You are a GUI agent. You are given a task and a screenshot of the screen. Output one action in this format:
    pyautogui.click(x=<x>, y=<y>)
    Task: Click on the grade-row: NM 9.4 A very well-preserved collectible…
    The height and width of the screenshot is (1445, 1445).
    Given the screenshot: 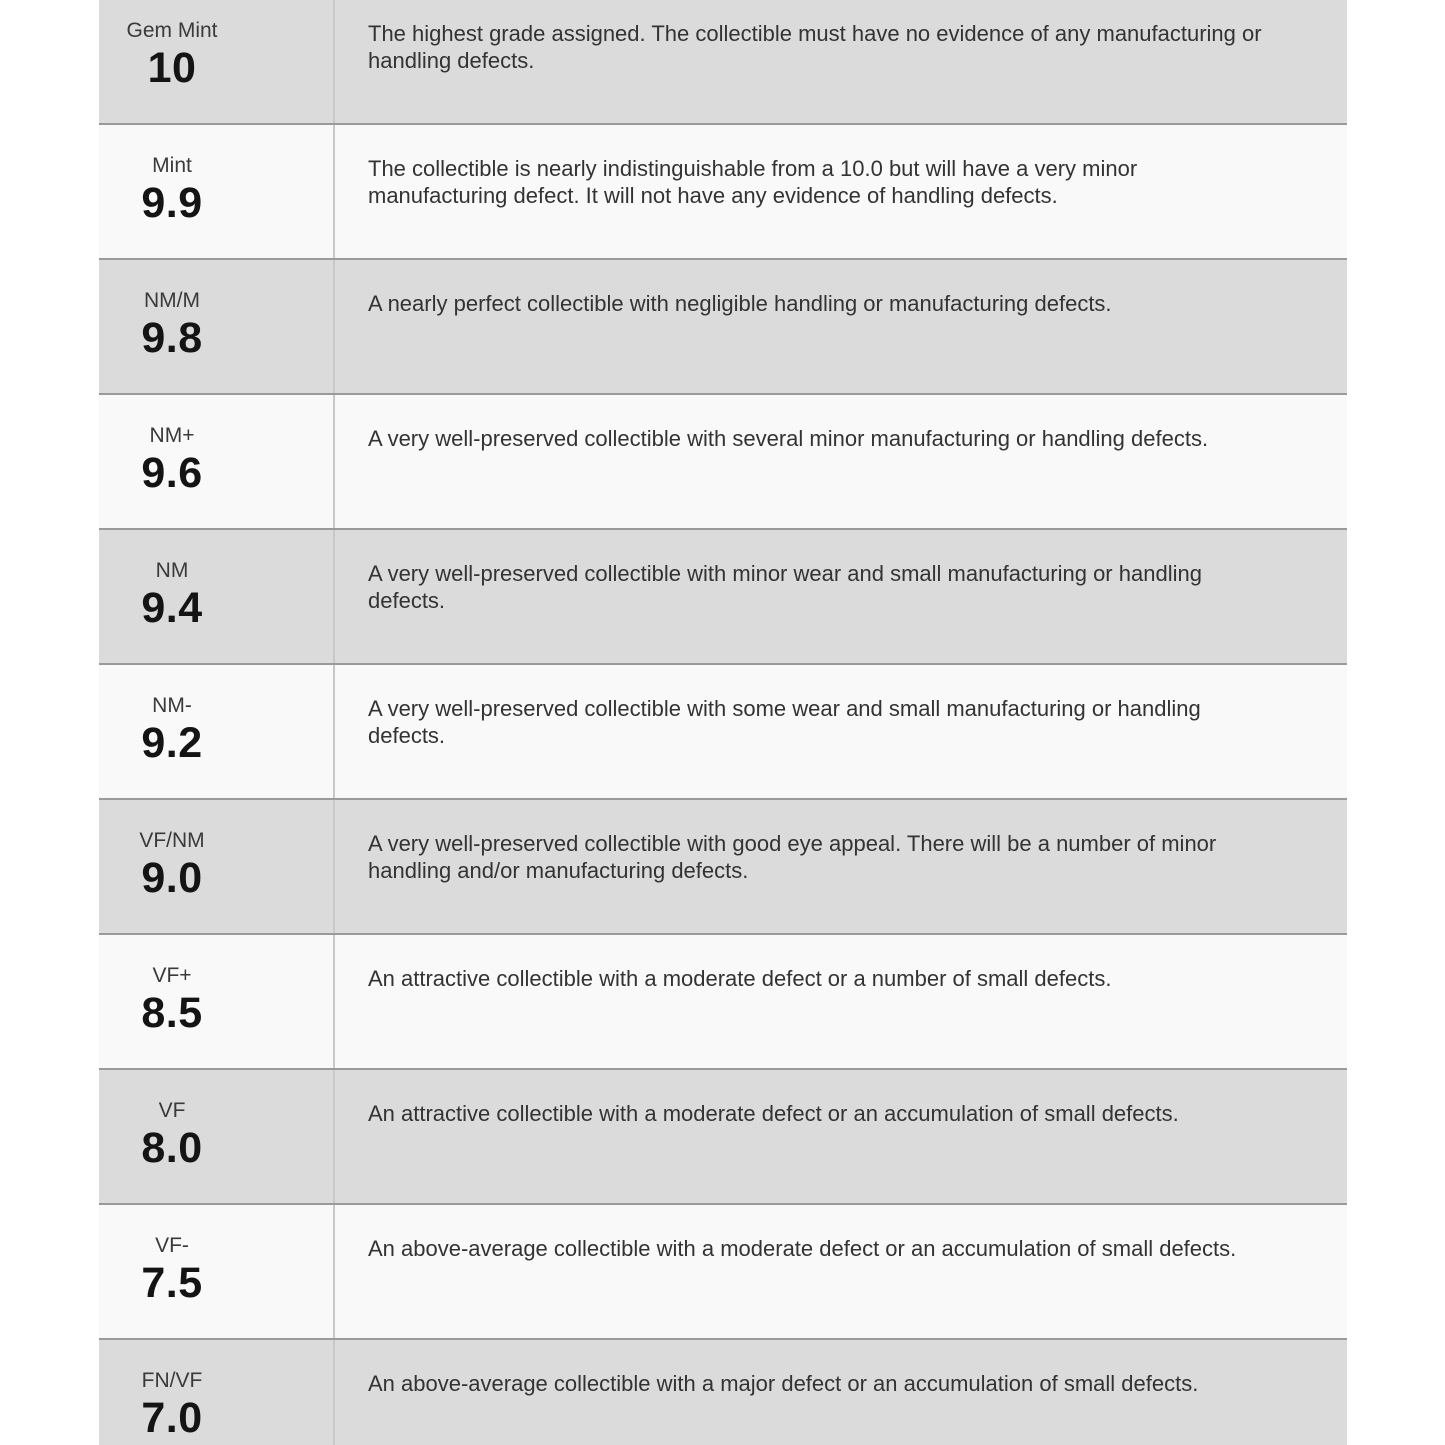 What is the action you would take?
    pyautogui.click(x=723, y=595)
    